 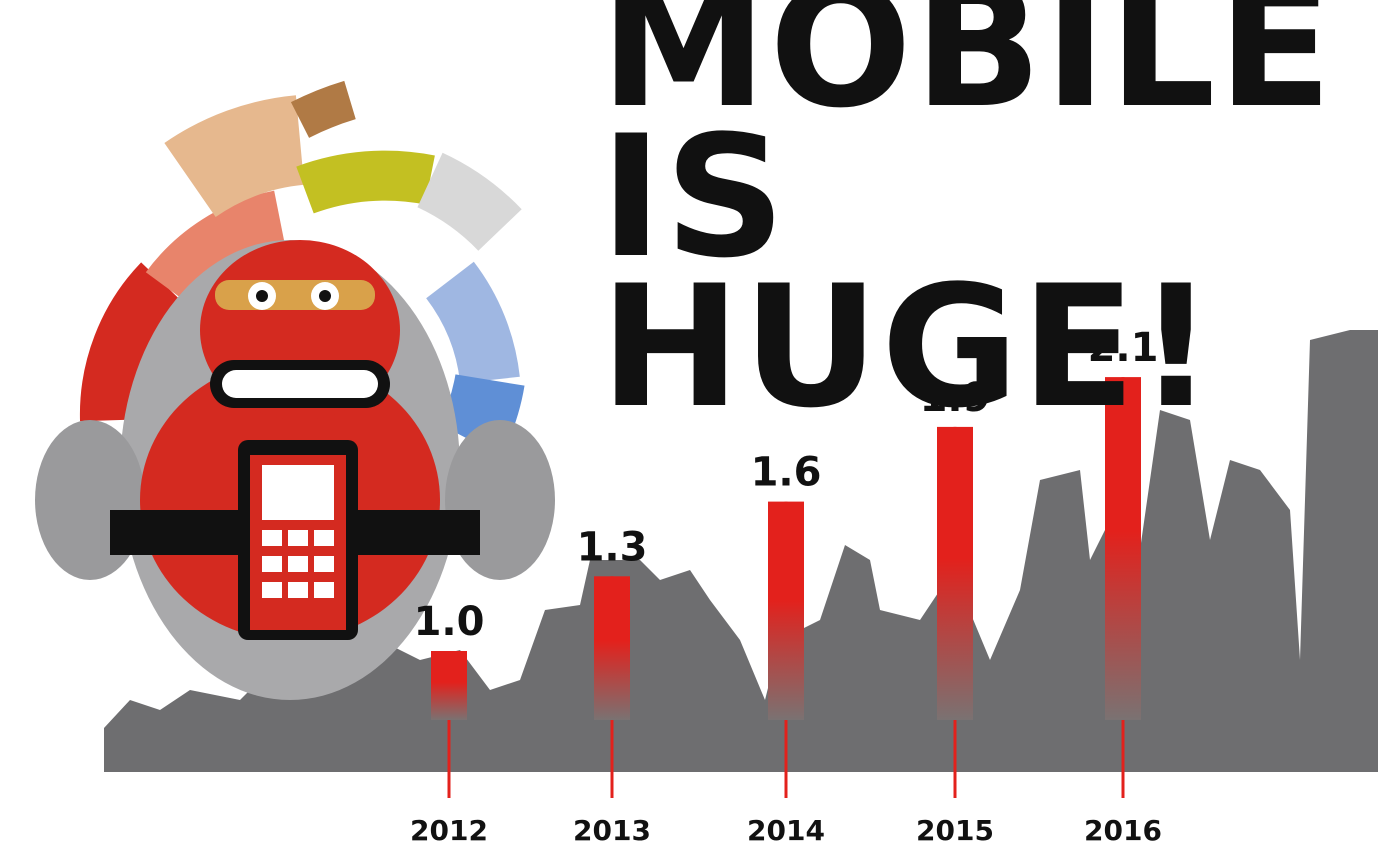 I want to click on x-tick-label: 2013, so click(x=612, y=829).